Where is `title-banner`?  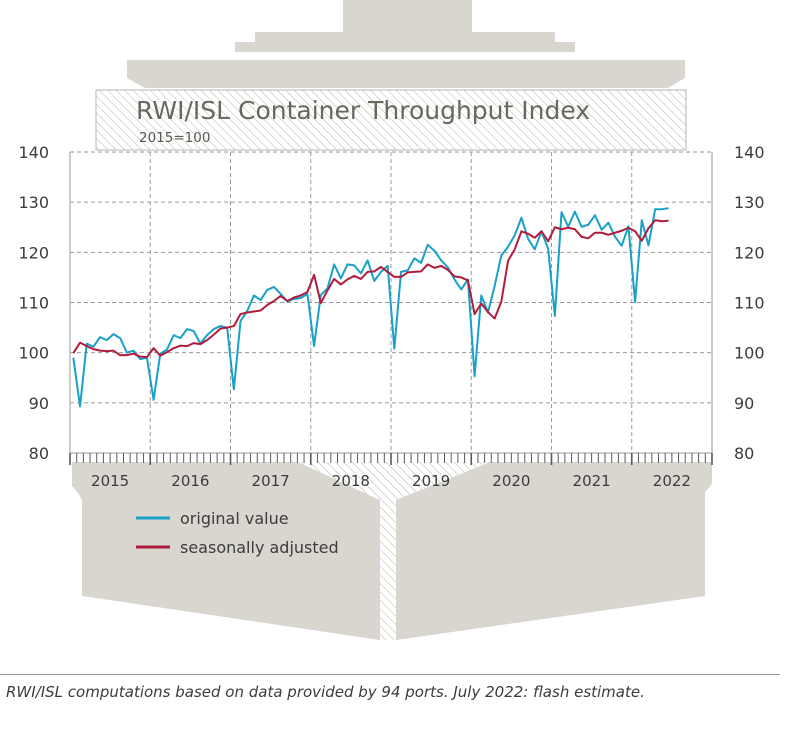 title-banner is located at coordinates (391, 120).